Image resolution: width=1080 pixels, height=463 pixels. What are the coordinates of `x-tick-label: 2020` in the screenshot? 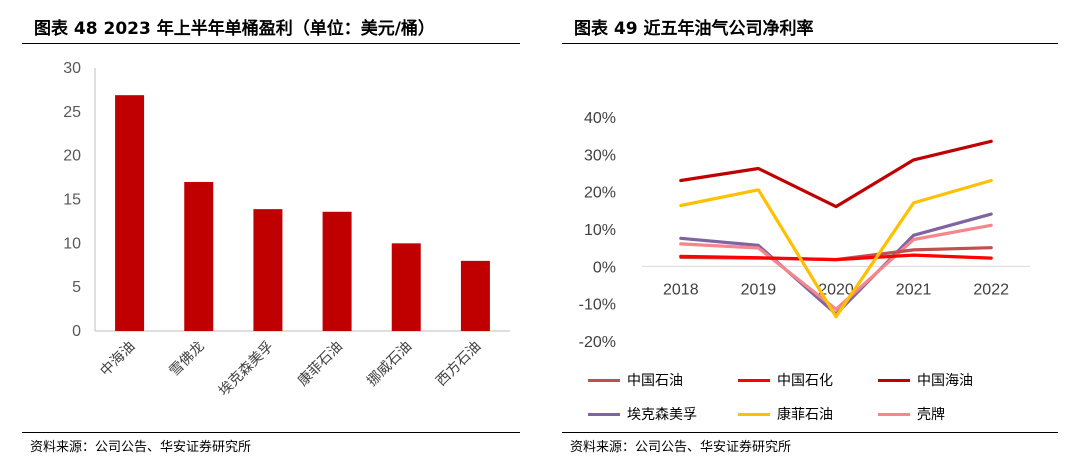 It's located at (836, 289).